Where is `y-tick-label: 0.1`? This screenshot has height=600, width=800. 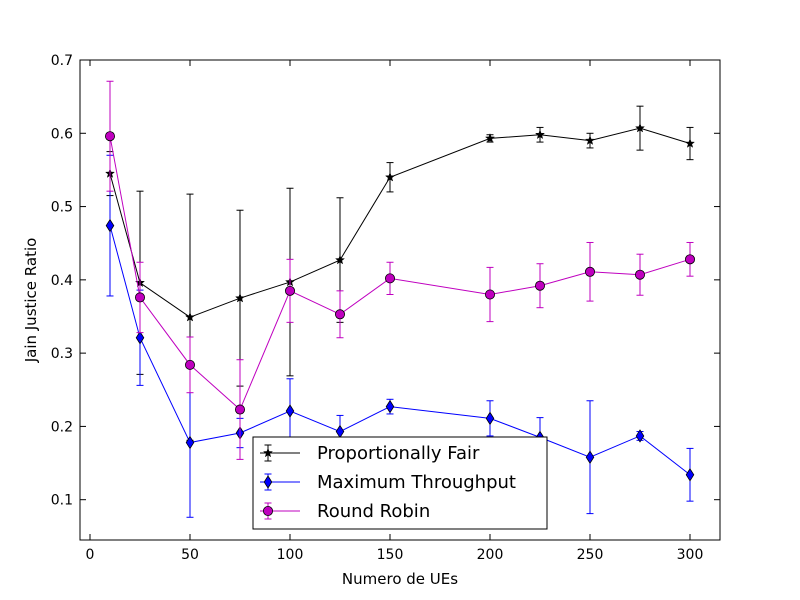 y-tick-label: 0.1 is located at coordinates (62, 501).